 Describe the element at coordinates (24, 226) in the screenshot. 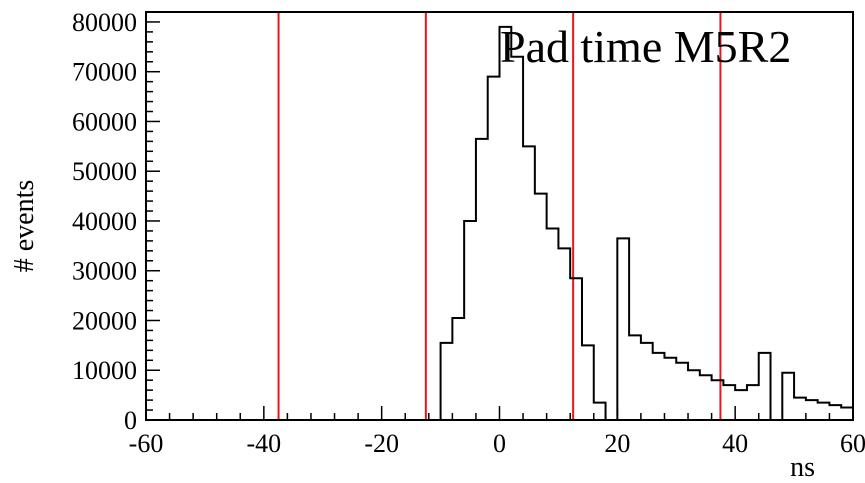

I see `y-axis-title: # events` at that location.